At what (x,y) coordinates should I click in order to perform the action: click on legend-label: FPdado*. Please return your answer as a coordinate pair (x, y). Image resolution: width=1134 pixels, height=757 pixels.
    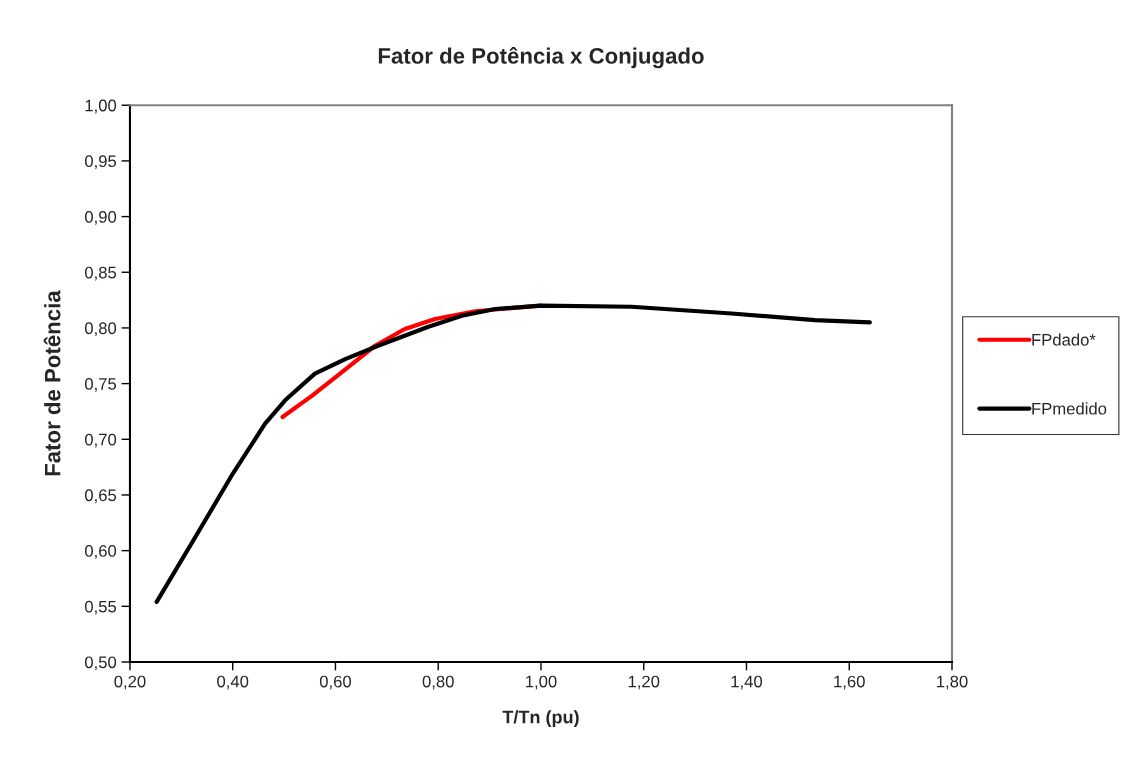
    Looking at the image, I should click on (1064, 339).